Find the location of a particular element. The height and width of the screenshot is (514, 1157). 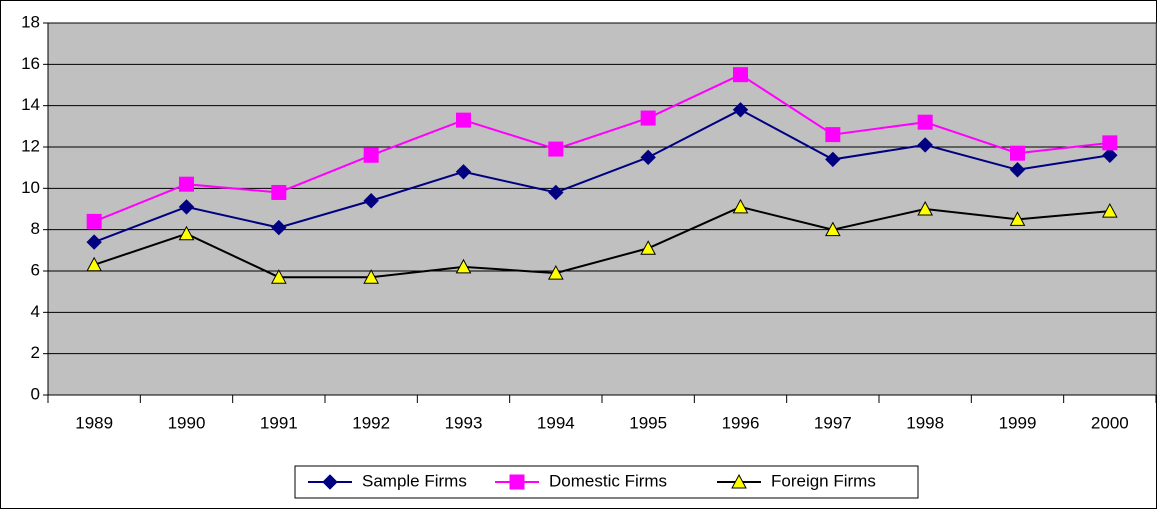

y-tick-label: 12 is located at coordinates (30, 145).